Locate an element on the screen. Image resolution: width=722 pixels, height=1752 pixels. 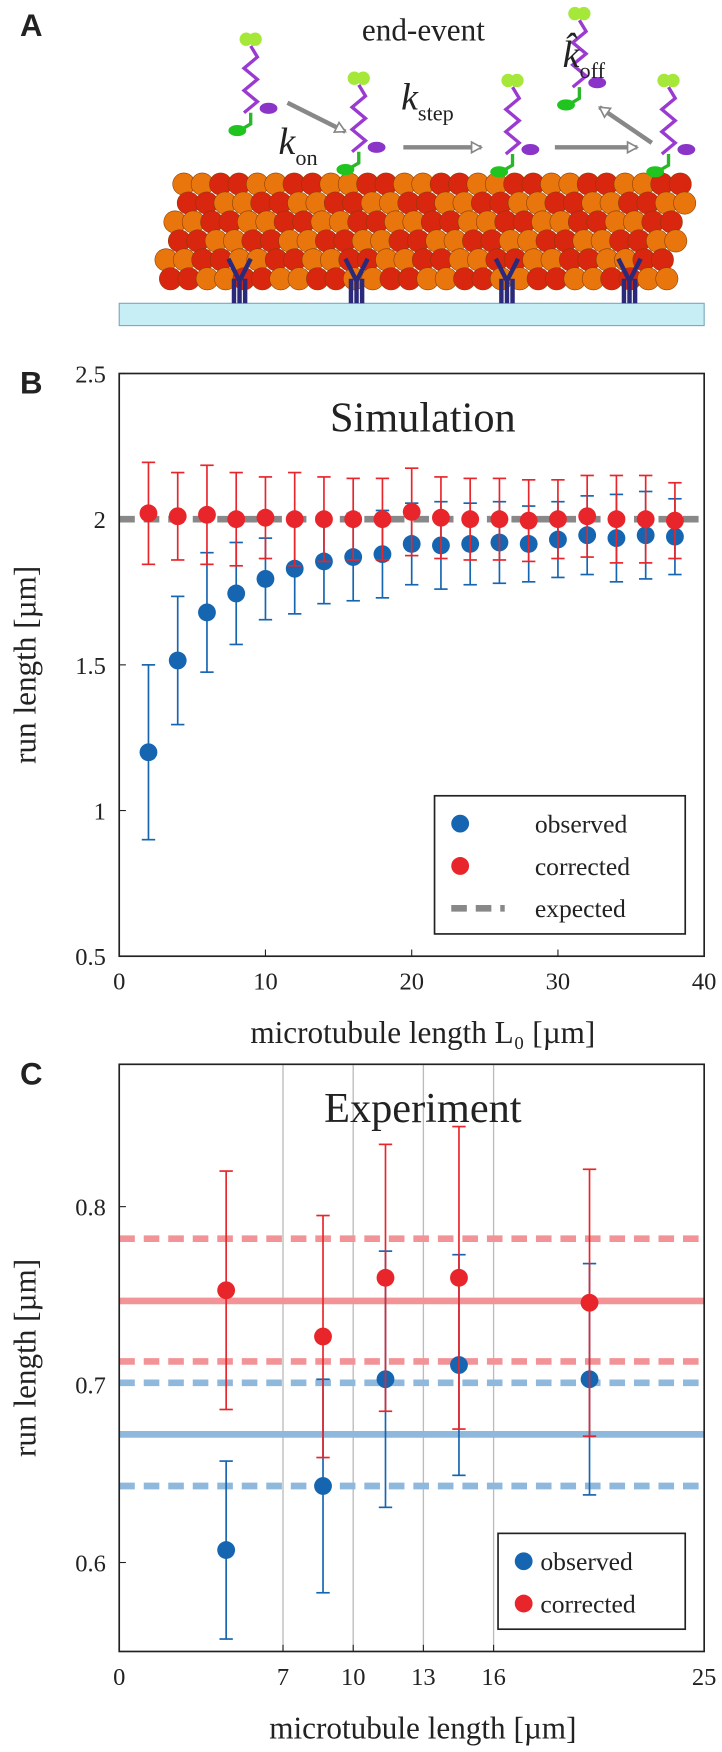
panel-label: C is located at coordinates (31, 1073).